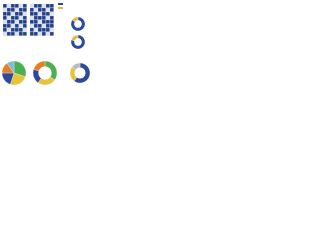 This screenshot has width=320, height=240. I want to click on pie-slice, so click(10, 67).